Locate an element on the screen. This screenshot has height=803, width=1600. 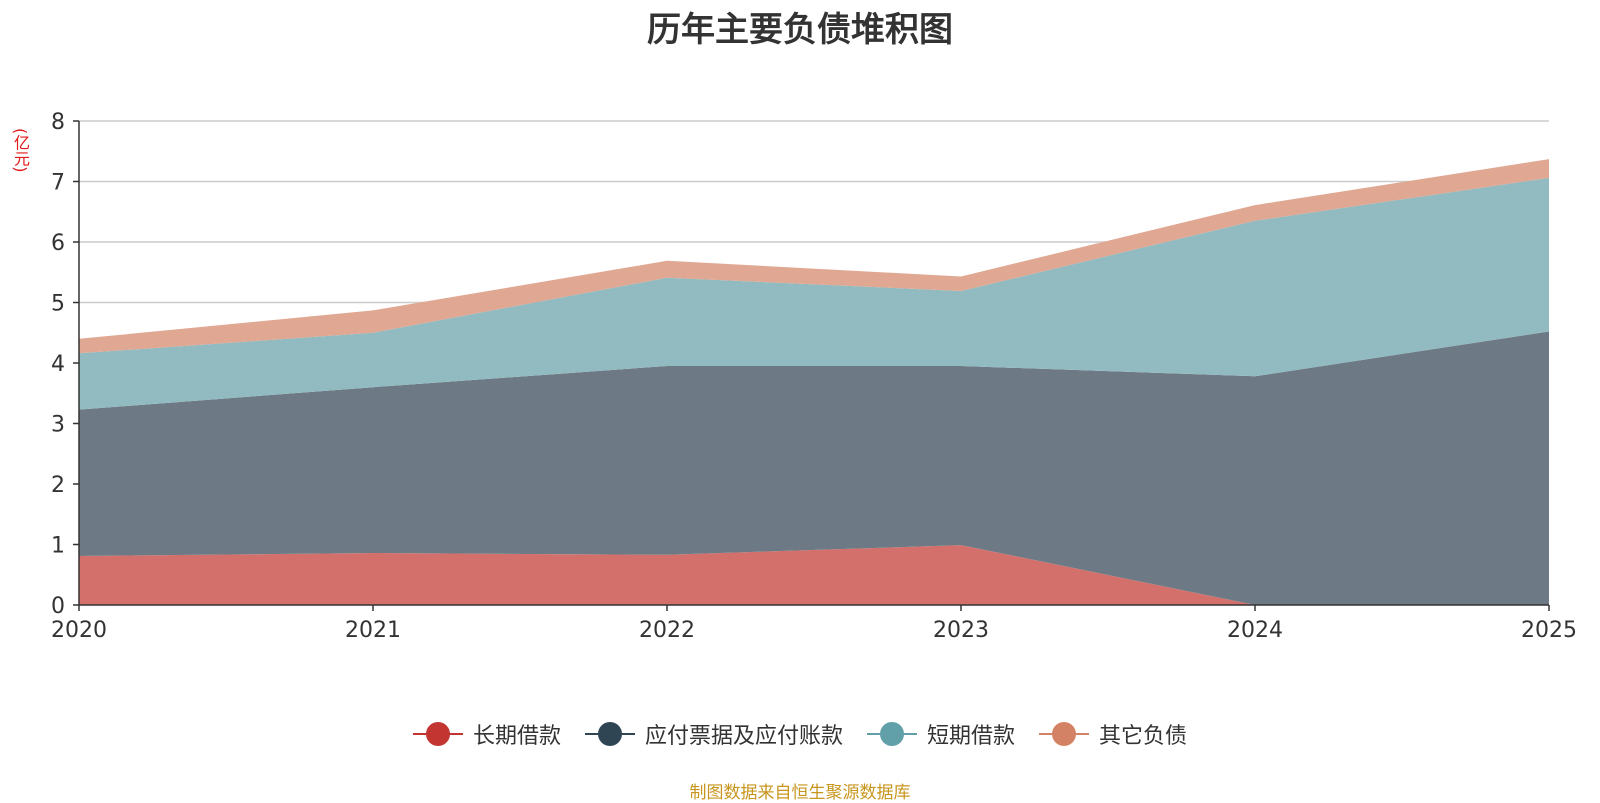
legend: 长期借款 应付票据及应付账款 短期借款 其它负债 is located at coordinates (800, 734).